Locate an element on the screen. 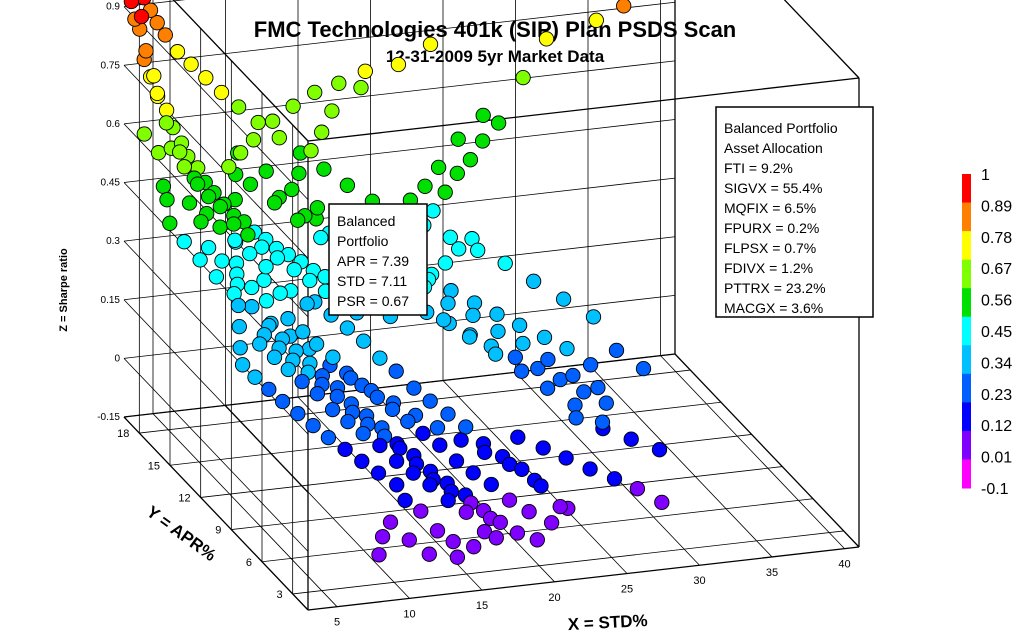 The image size is (1024, 637). y-tick-label: 3 is located at coordinates (280, 595).